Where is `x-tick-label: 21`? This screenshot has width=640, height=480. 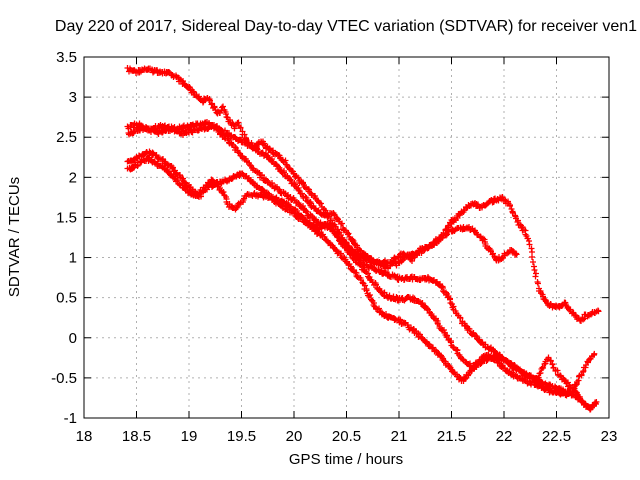
x-tick-label: 21 is located at coordinates (399, 436).